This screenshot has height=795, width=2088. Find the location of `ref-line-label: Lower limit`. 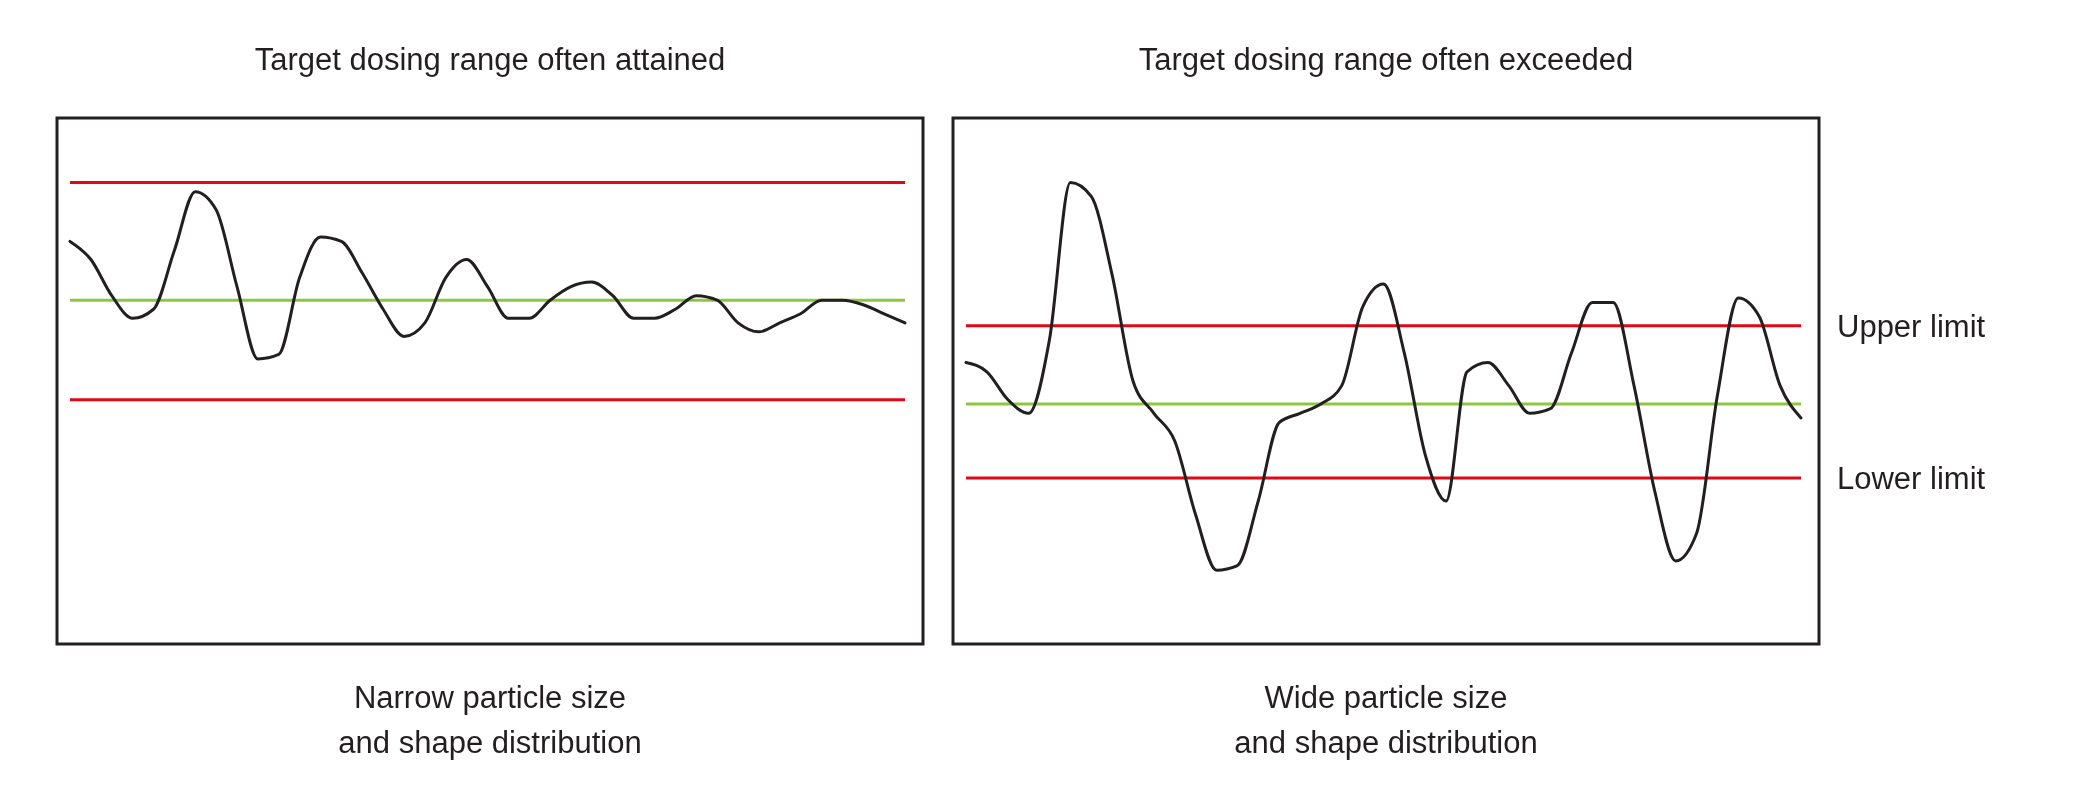

ref-line-label: Lower limit is located at coordinates (1911, 478).